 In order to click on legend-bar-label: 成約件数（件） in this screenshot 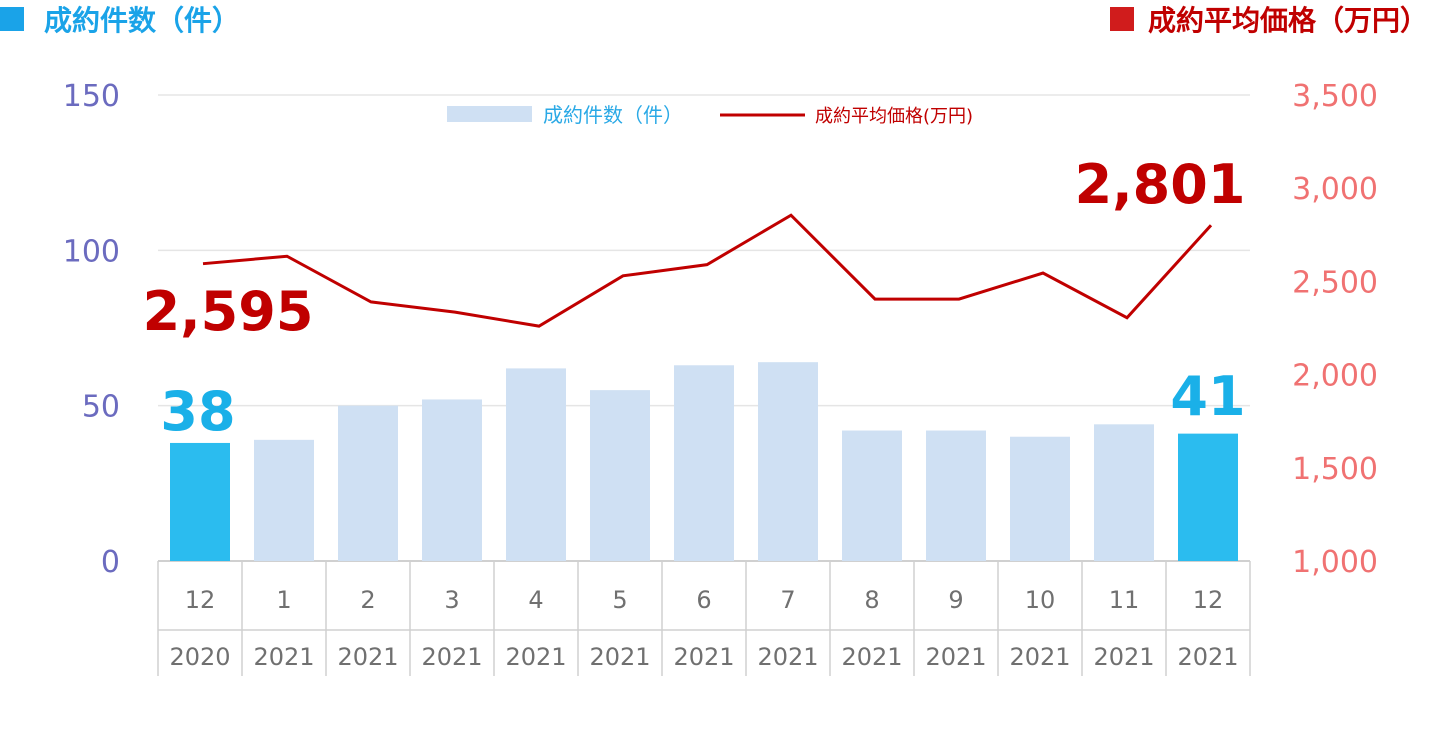, I will do `click(613, 115)`.